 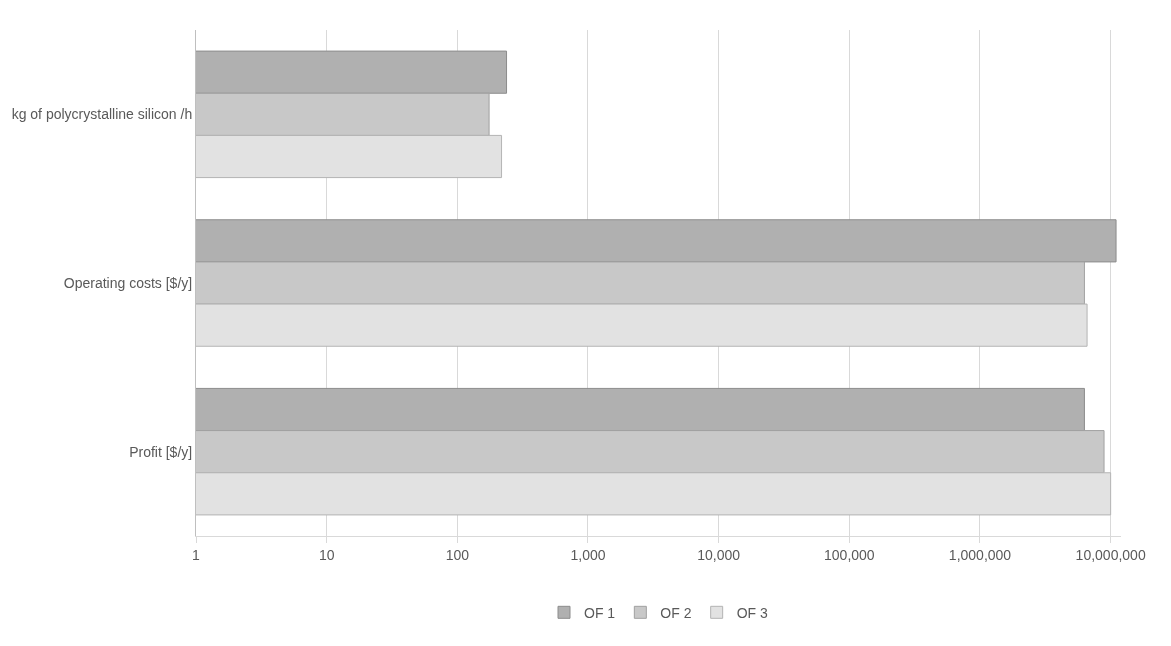 What do you see at coordinates (752, 612) in the screenshot?
I see `legend-label: OF 3` at bounding box center [752, 612].